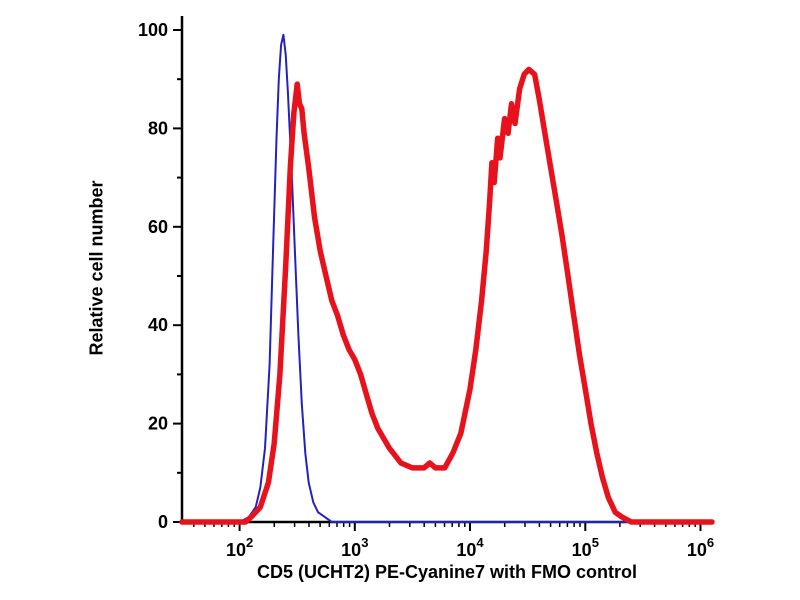 This screenshot has width=800, height=600. Describe the element at coordinates (585, 547) in the screenshot. I see `x-tick-label: 10⁵` at that location.